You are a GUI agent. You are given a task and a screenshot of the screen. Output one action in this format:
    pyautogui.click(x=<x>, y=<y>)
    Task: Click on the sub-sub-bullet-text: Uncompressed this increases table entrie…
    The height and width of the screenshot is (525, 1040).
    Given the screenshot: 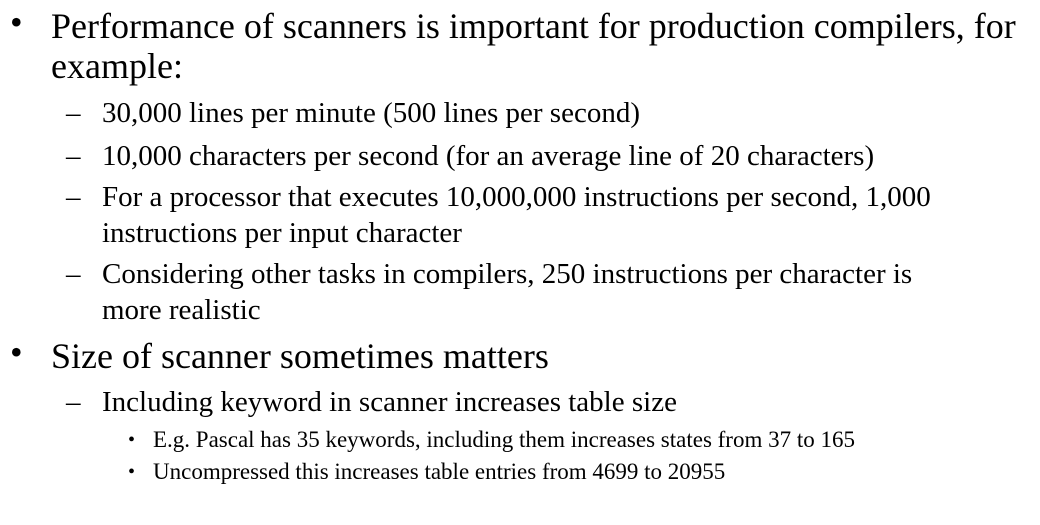 What is the action you would take?
    pyautogui.click(x=439, y=471)
    